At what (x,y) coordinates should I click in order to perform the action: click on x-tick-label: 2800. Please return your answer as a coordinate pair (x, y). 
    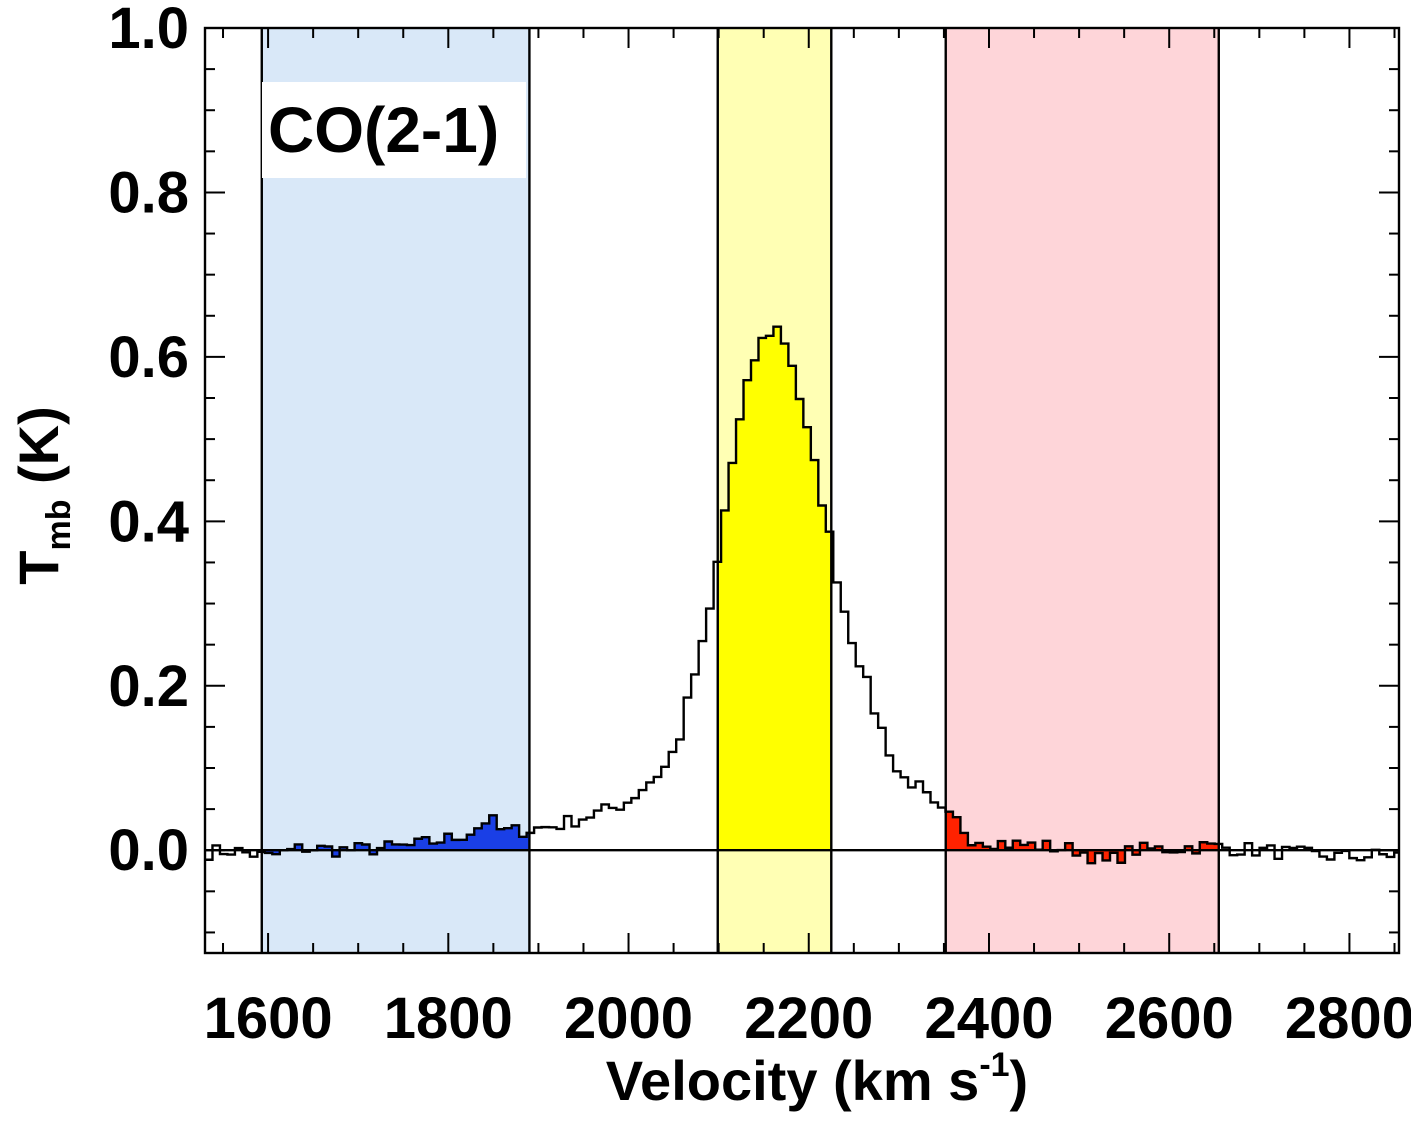
    Looking at the image, I should click on (1348, 1018).